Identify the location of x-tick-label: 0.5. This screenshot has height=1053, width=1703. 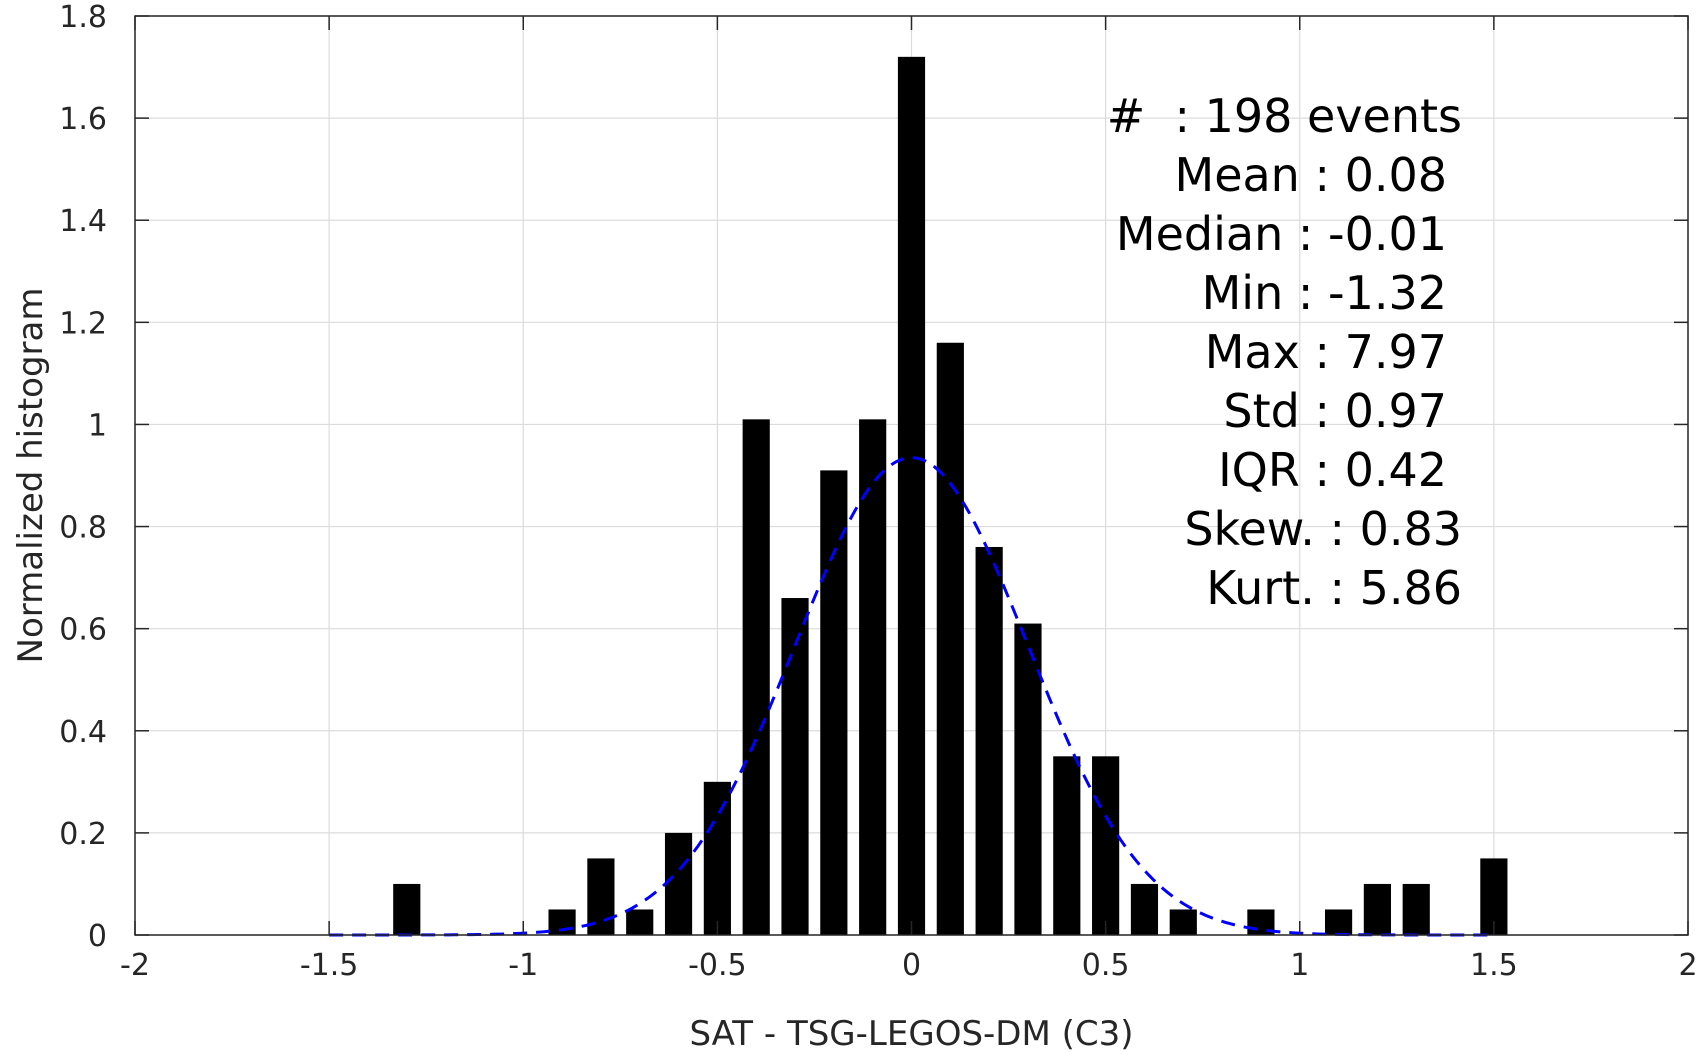
(1106, 965).